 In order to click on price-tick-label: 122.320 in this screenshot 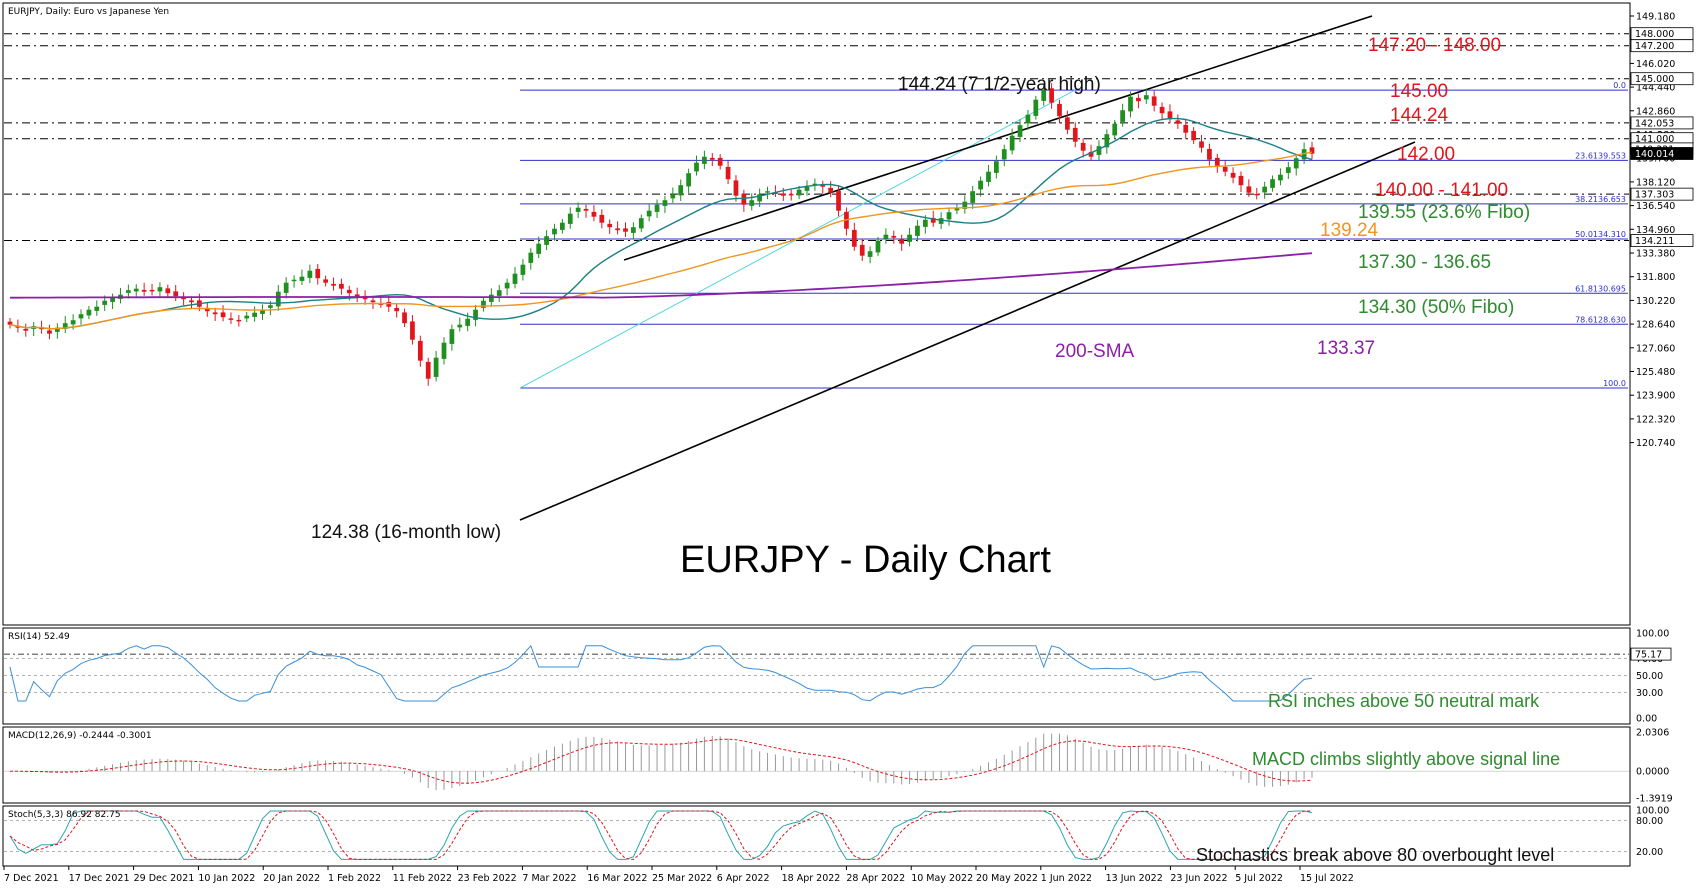, I will do `click(1655, 419)`.